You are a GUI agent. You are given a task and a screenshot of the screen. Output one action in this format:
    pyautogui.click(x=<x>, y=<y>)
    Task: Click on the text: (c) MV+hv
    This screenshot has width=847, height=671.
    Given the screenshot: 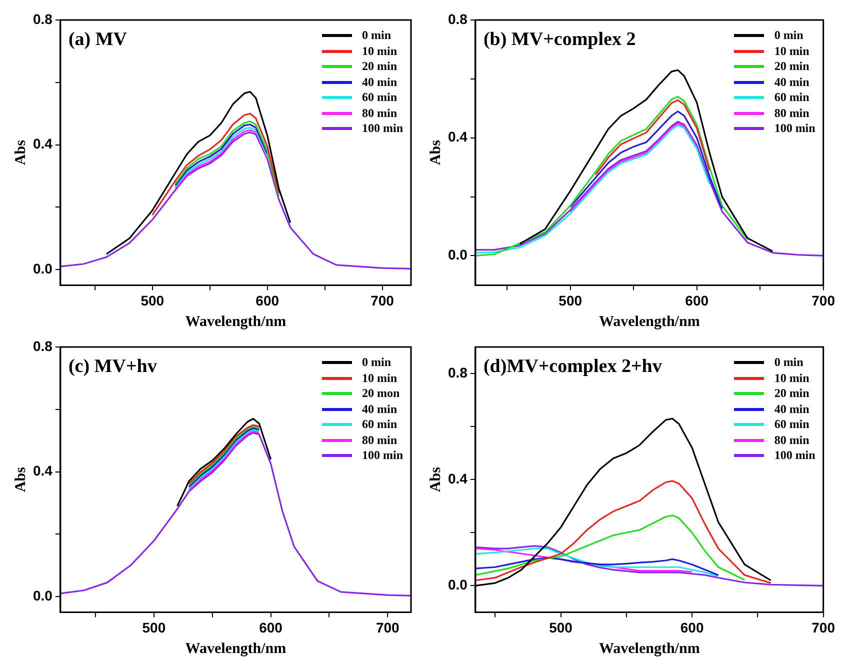 What is the action you would take?
    pyautogui.click(x=112, y=367)
    